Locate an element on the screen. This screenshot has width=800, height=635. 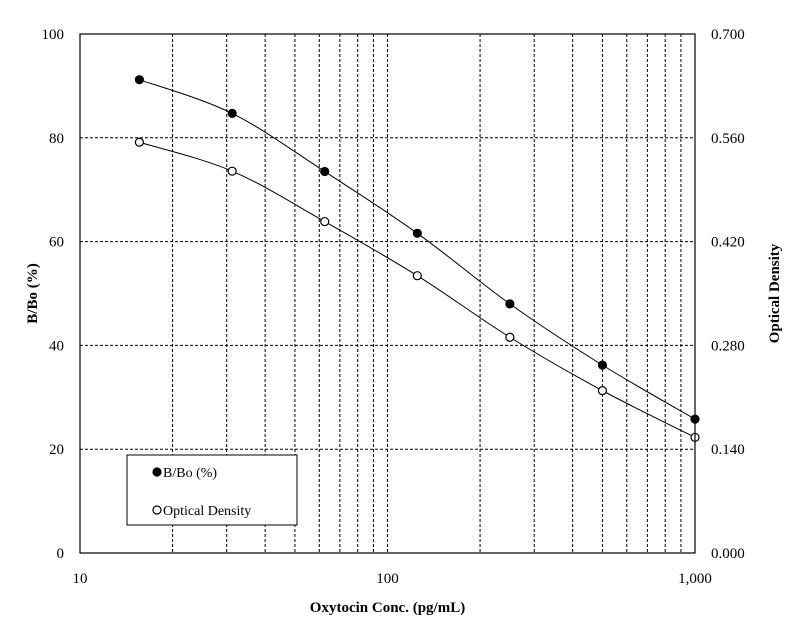
legend-marker-optical-density is located at coordinates (157, 510).